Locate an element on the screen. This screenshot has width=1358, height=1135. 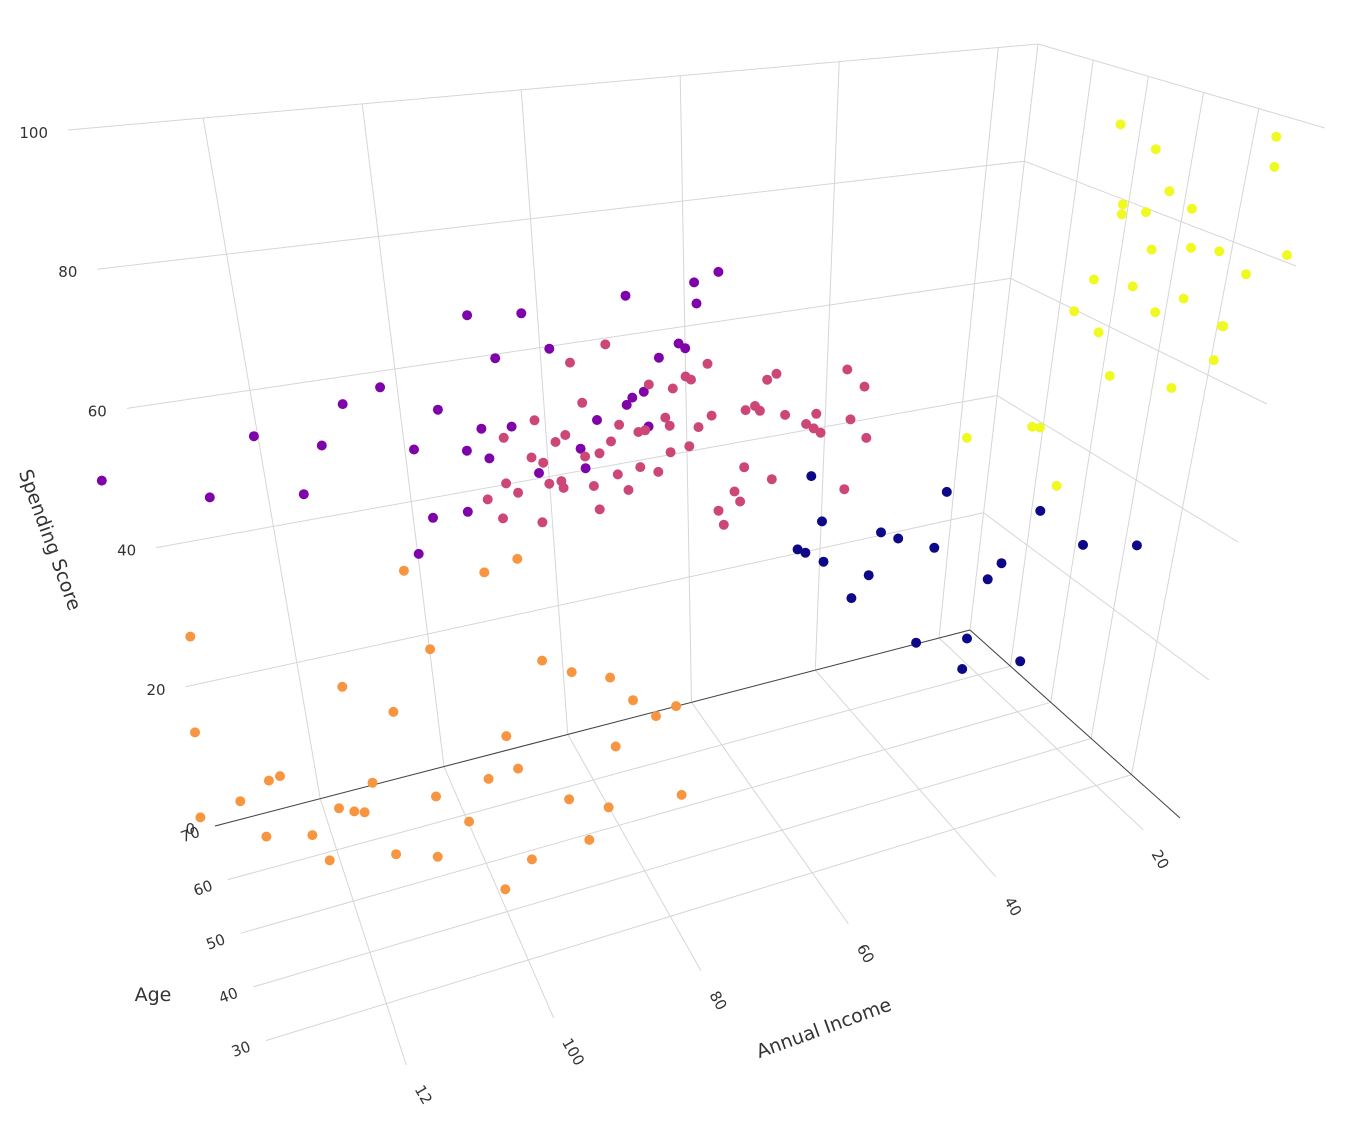
axis-lines is located at coordinates (697, 728).